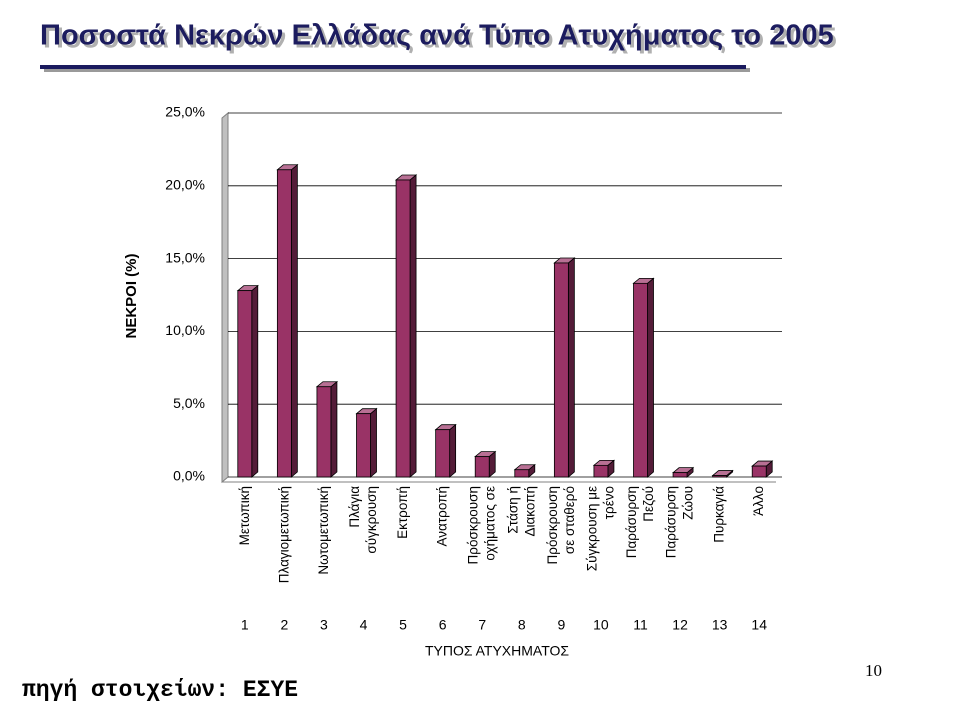 The width and height of the screenshot is (959, 720). I want to click on title-rule, so click(393, 67).